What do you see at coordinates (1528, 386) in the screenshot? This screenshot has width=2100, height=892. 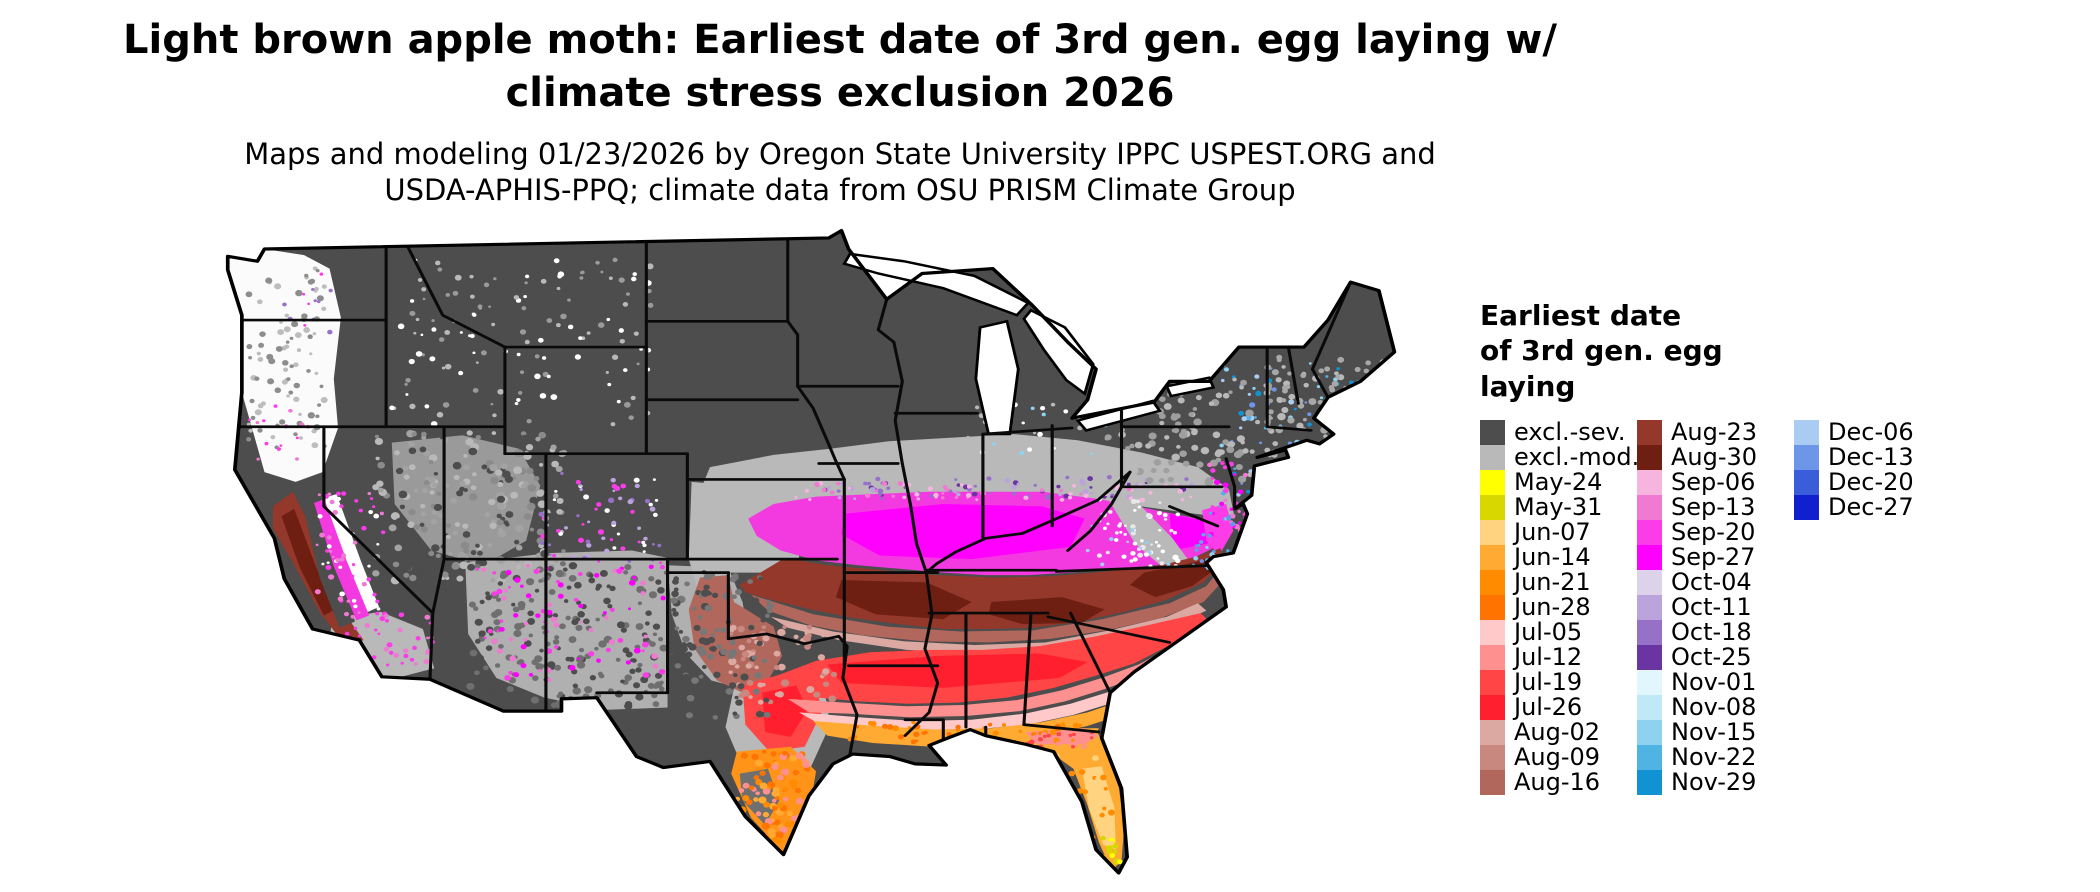 I see `legend-title-line-3: laying` at bounding box center [1528, 386].